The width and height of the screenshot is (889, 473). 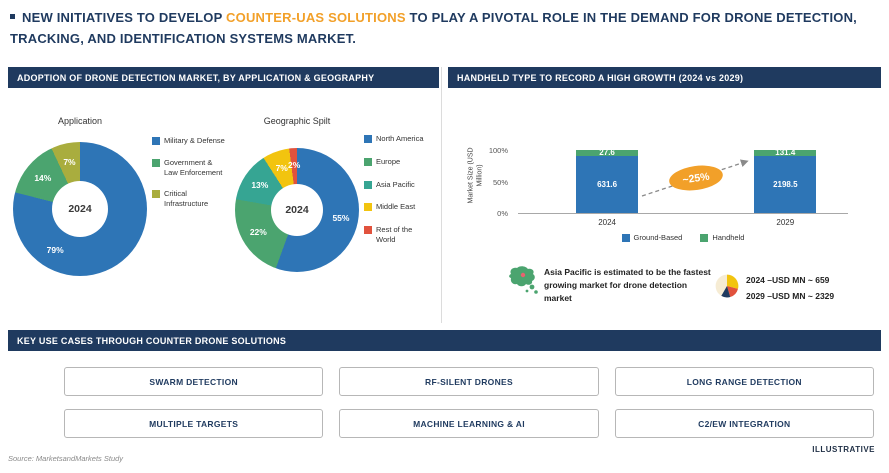 I want to click on legend-label: Government & Law Enforcement, so click(x=193, y=167).